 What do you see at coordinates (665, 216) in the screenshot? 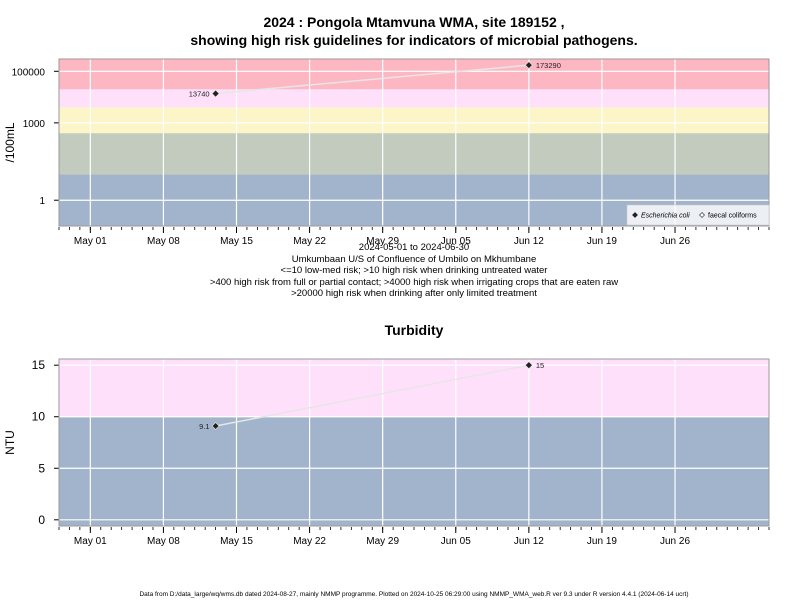
I see `legend-label: Escherichia coli` at bounding box center [665, 216].